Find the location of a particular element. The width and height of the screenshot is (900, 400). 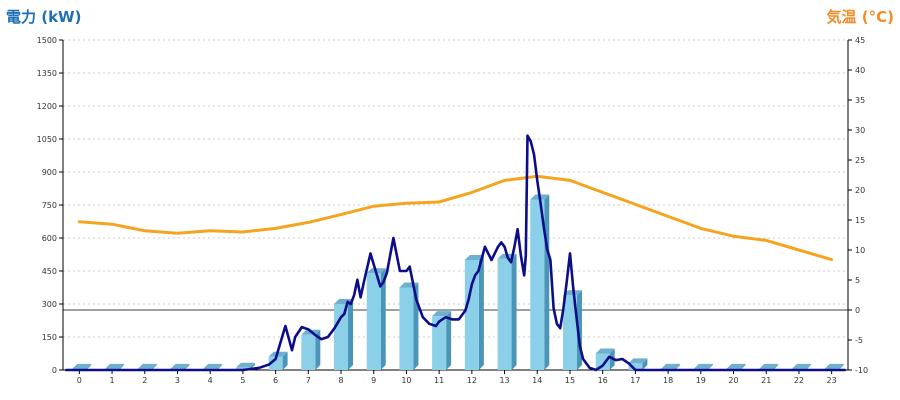

right-tick-label: -5 is located at coordinates (859, 340).